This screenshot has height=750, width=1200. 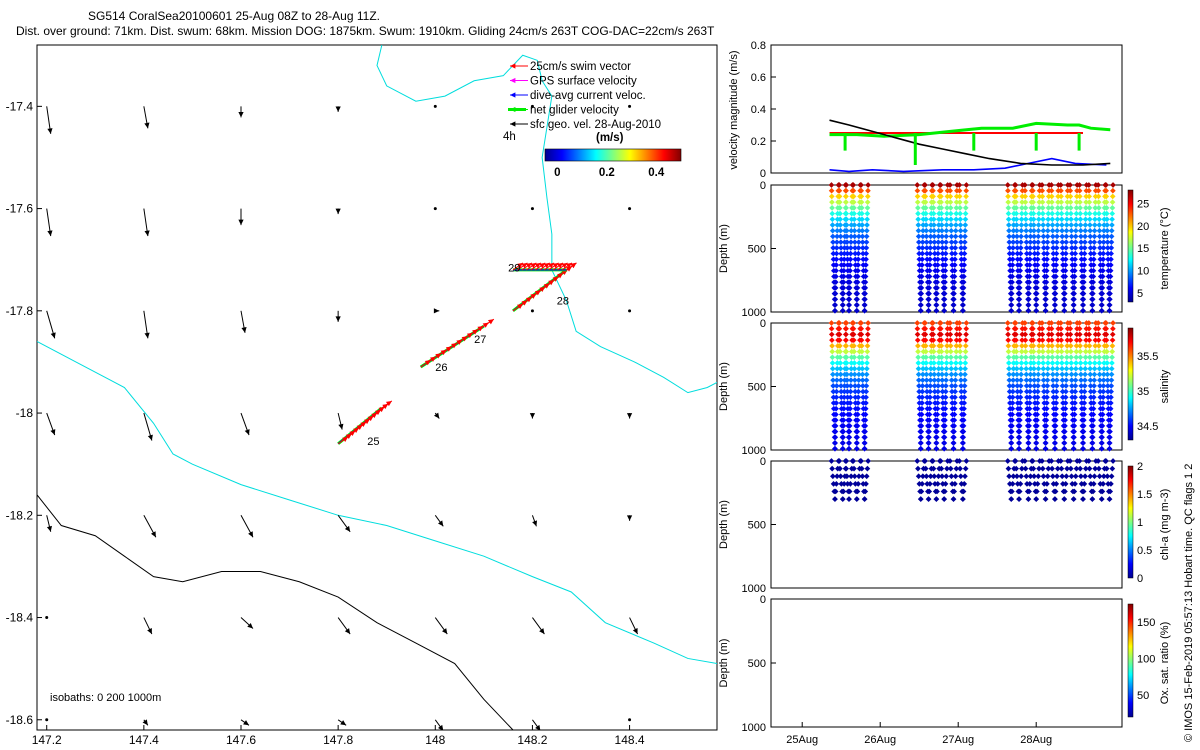 I want to click on map-ytick-label: -17.6, so click(x=20, y=209).